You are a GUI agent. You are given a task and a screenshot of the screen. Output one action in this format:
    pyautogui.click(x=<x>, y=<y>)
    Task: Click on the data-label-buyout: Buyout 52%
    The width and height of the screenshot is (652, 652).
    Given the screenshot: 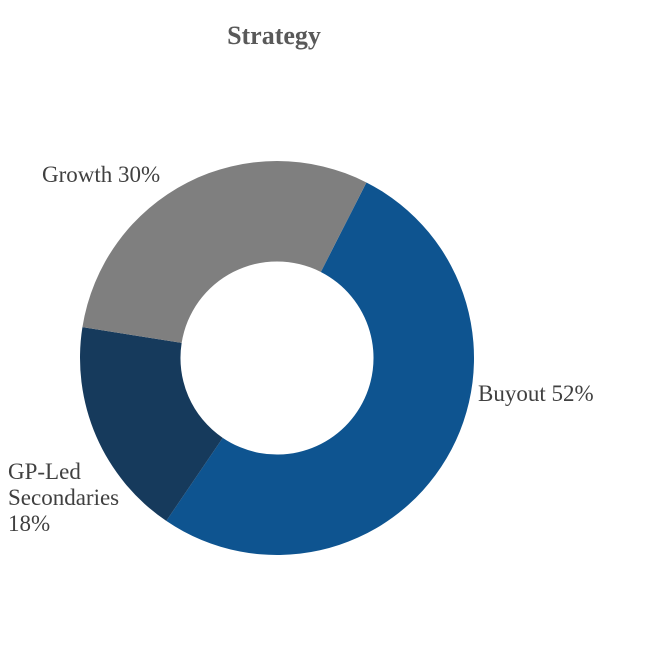 What is the action you would take?
    pyautogui.click(x=536, y=393)
    